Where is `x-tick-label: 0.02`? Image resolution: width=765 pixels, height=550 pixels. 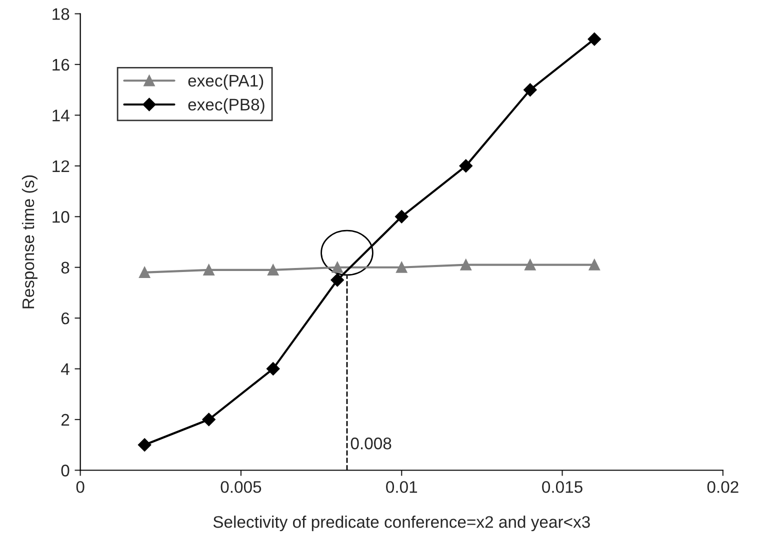
x-tick-label: 0.02 is located at coordinates (722, 487).